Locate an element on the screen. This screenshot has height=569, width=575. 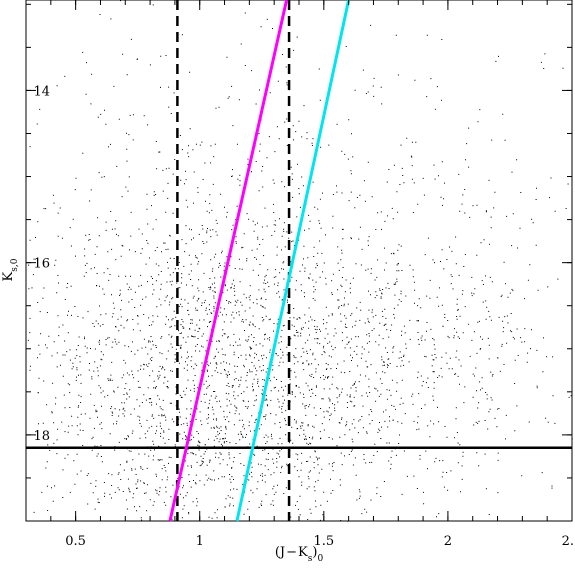
x-tick-label: 0.5 is located at coordinates (75, 541).